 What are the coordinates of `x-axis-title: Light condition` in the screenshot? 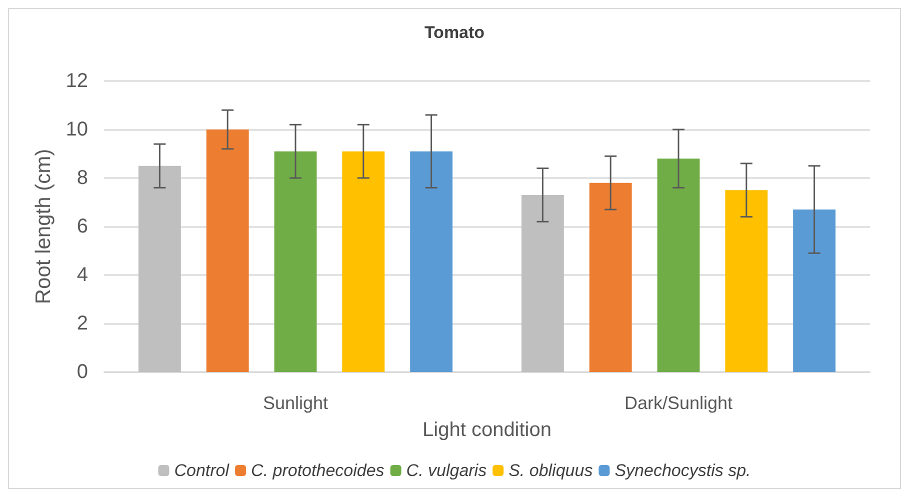 It's located at (487, 430).